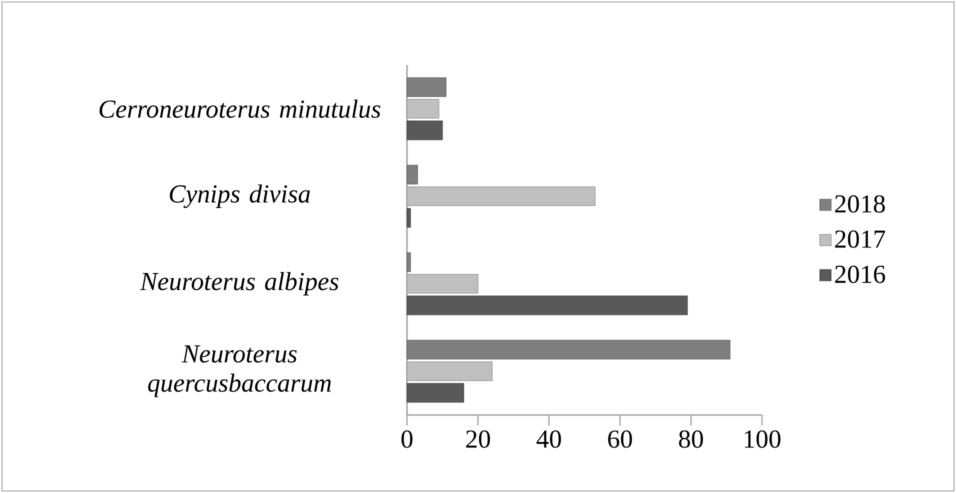 Image resolution: width=956 pixels, height=493 pixels. I want to click on legend-label: 2016, so click(860, 275).